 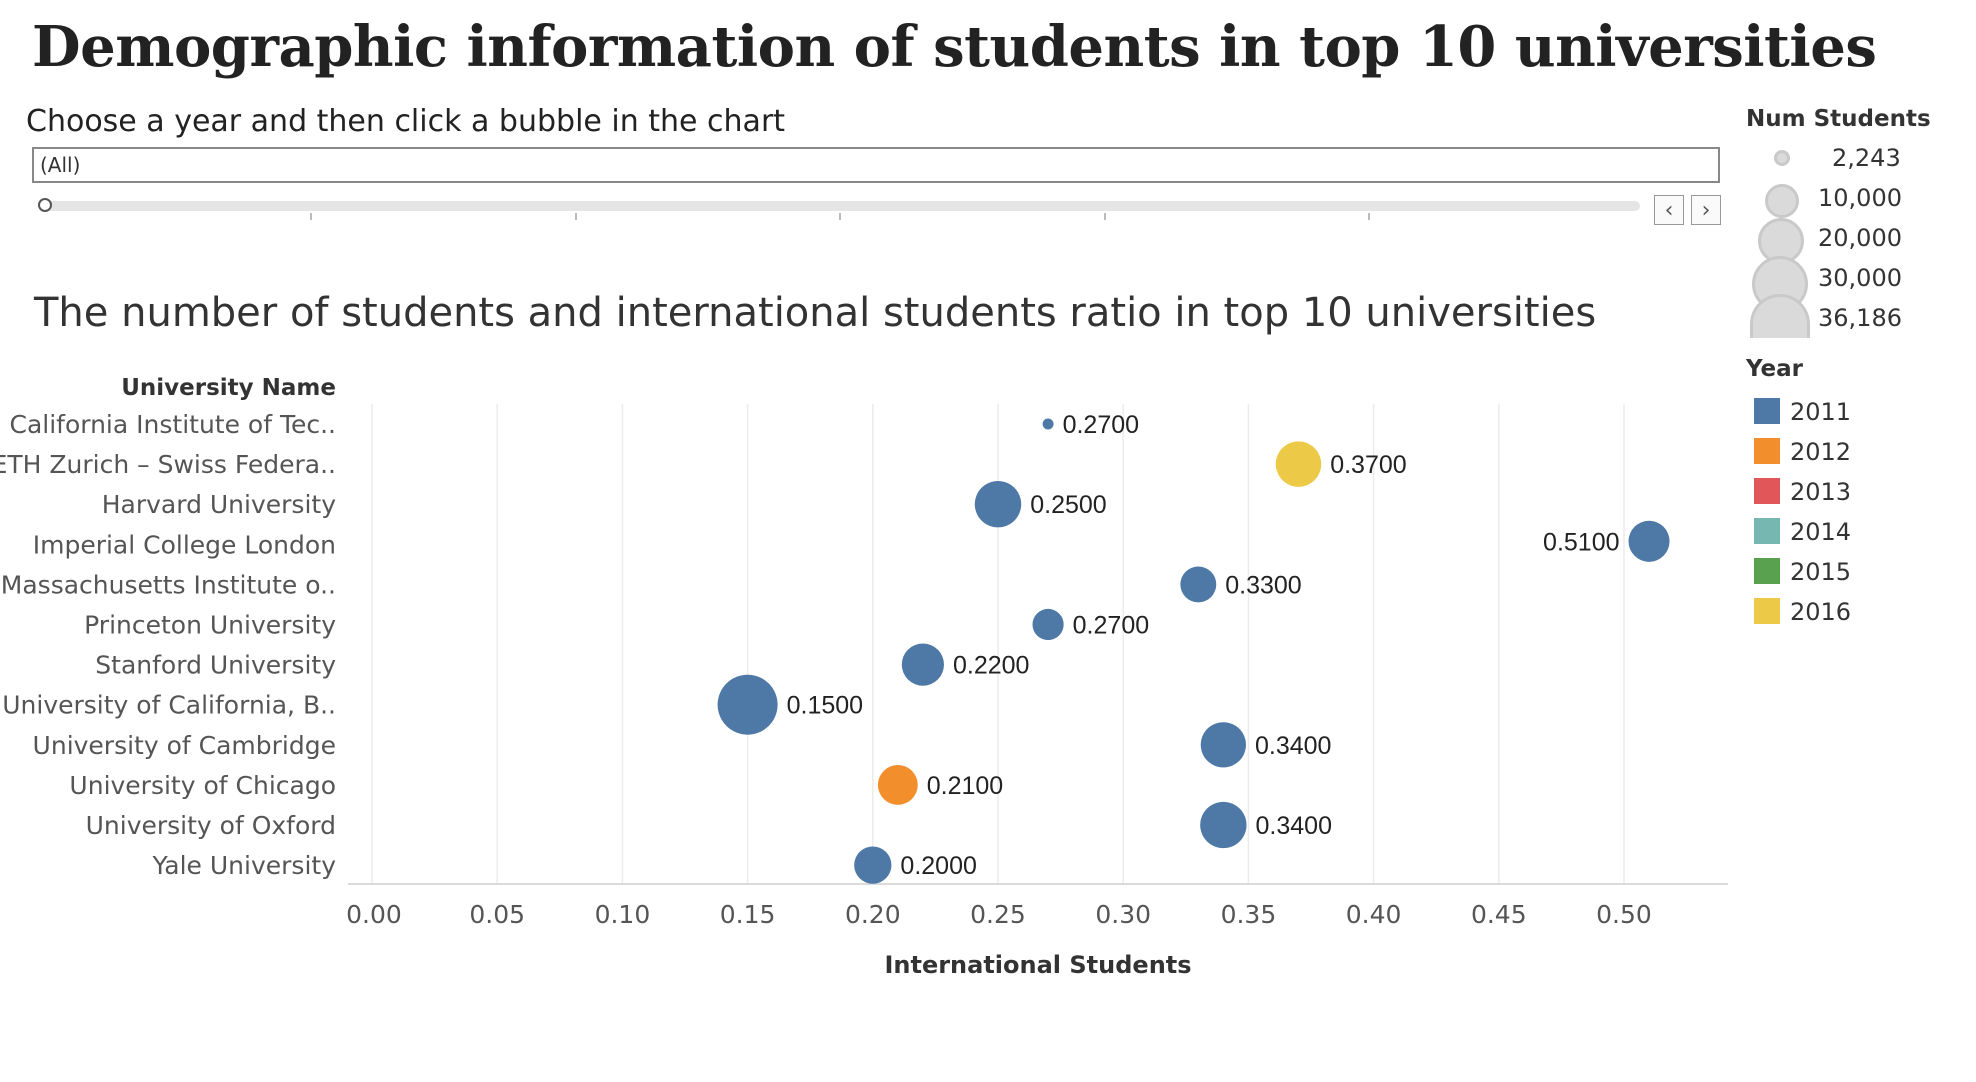 I want to click on y-tick-label: ETH Zurich – Swiss Federa.., so click(x=168, y=464).